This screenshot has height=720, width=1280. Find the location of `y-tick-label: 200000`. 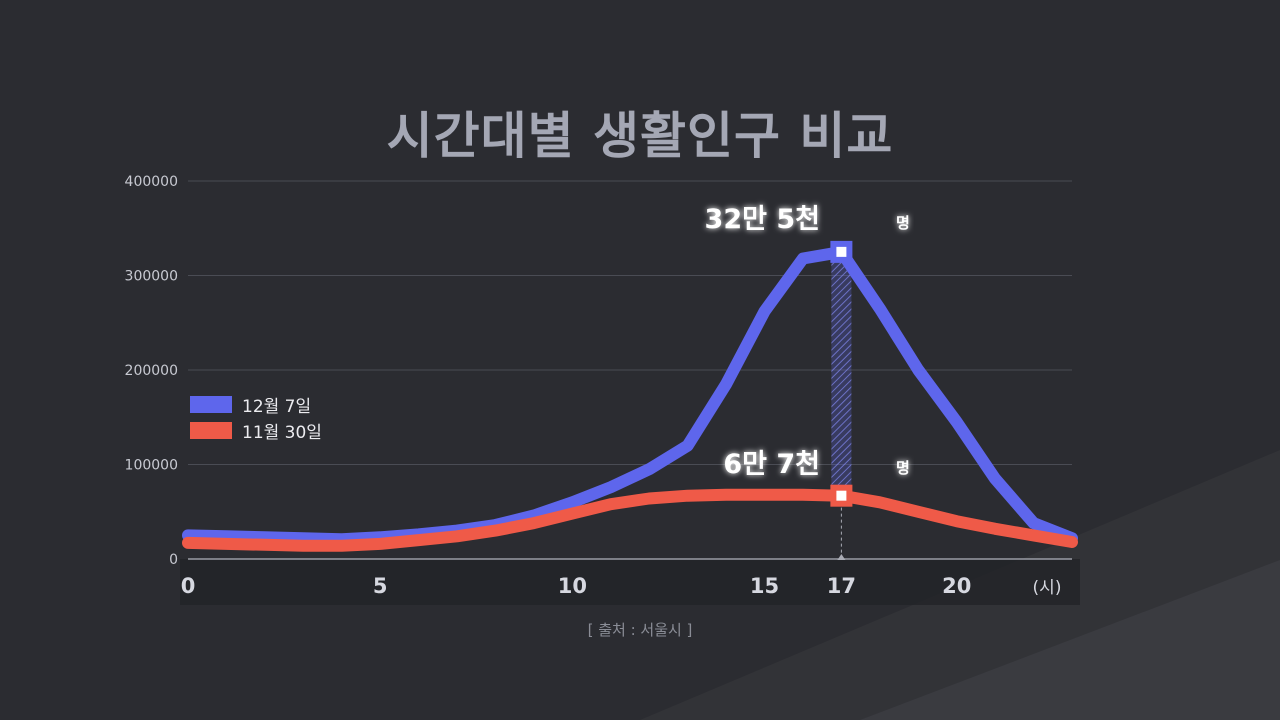

y-tick-label: 200000 is located at coordinates (151, 371).